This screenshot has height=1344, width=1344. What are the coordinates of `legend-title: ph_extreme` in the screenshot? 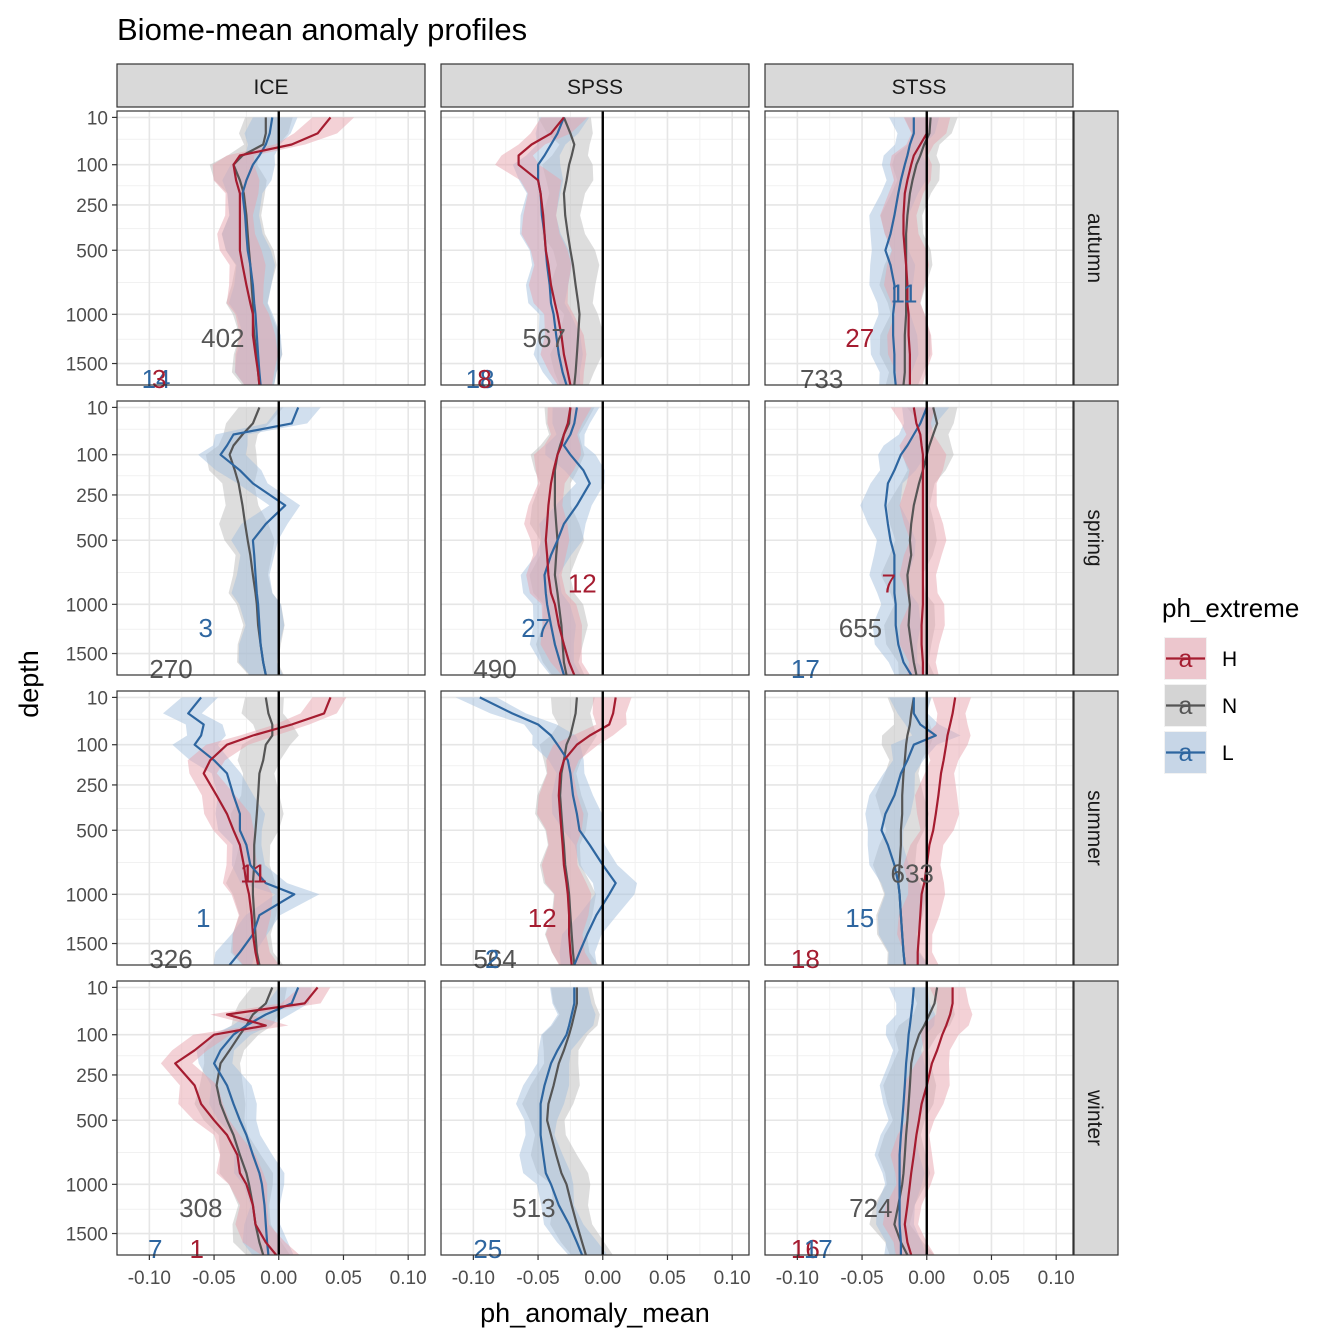 It's located at (1230, 608).